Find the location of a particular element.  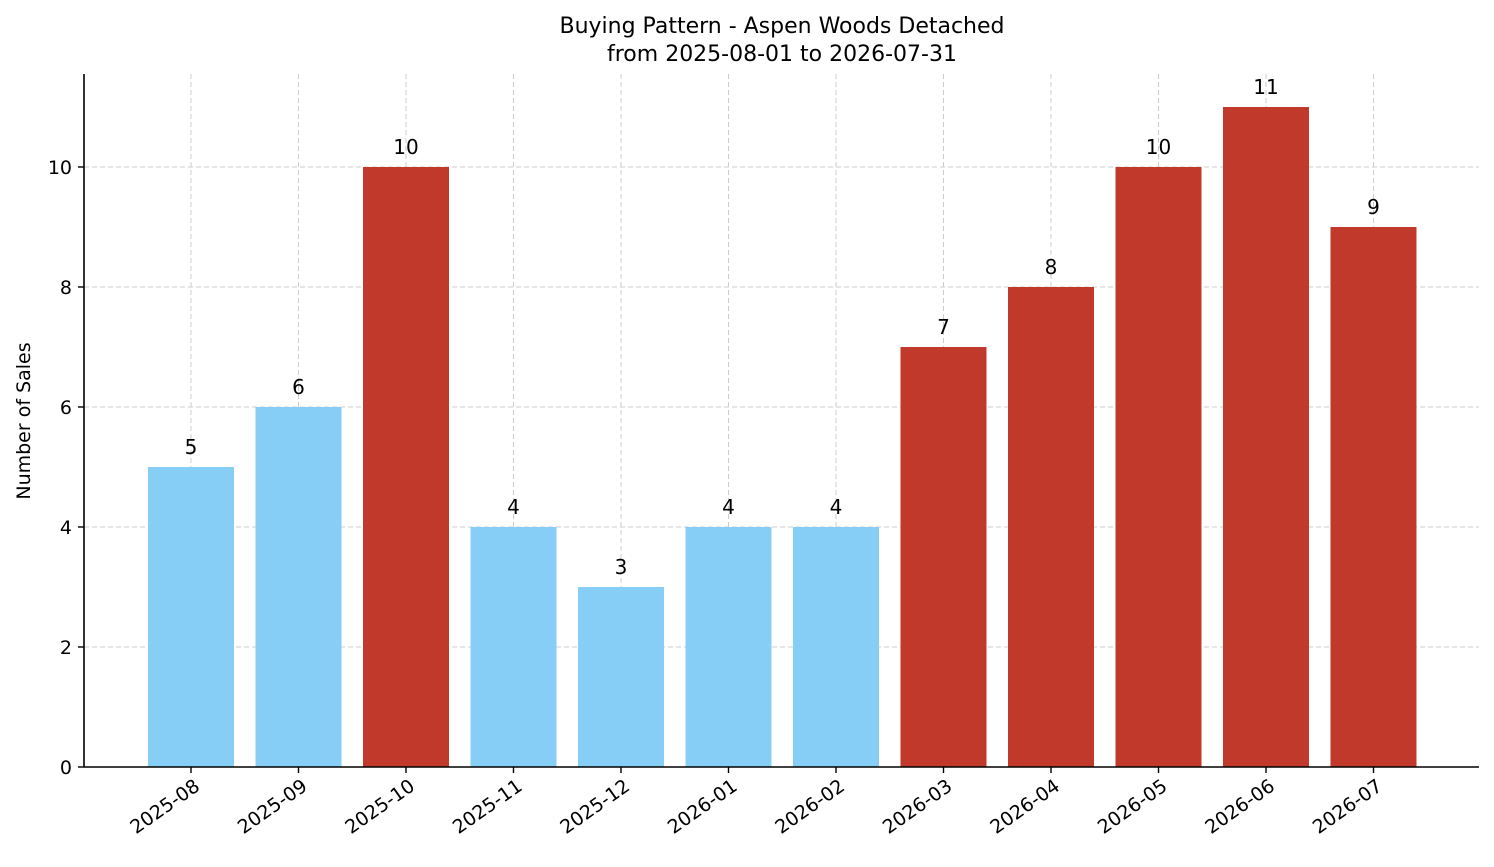

chart-title-line2: from 2025-08-01 to 2026-07-31 is located at coordinates (782, 54).